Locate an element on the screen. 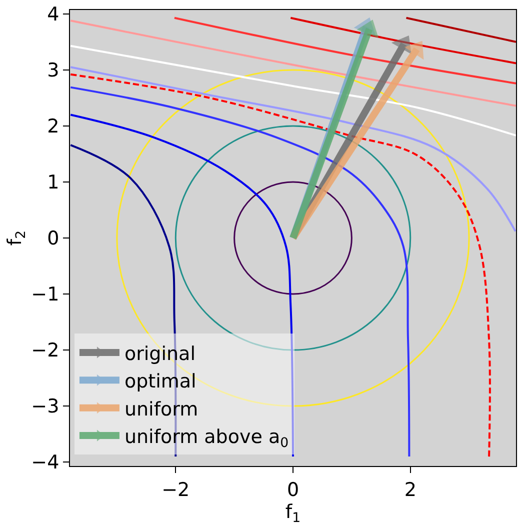 The height and width of the screenshot is (528, 518). y-tick-label: −1 is located at coordinates (45, 295).